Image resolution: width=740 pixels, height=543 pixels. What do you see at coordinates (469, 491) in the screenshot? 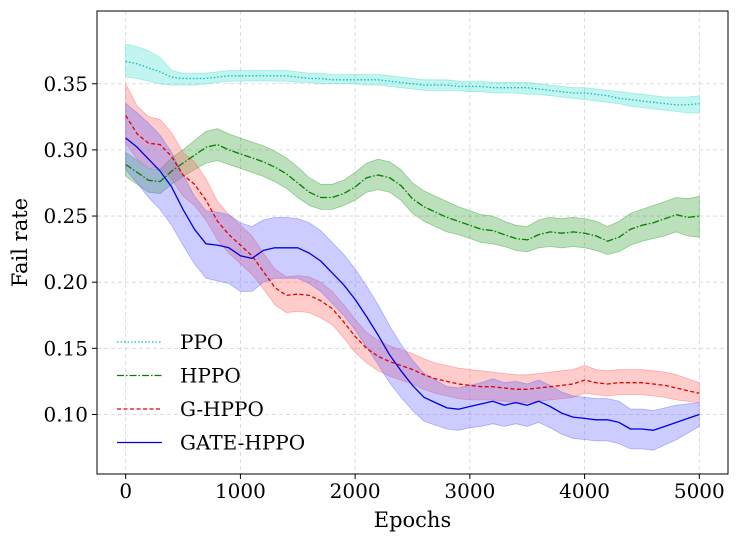
I see `x-tick-label: 3000` at bounding box center [469, 491].